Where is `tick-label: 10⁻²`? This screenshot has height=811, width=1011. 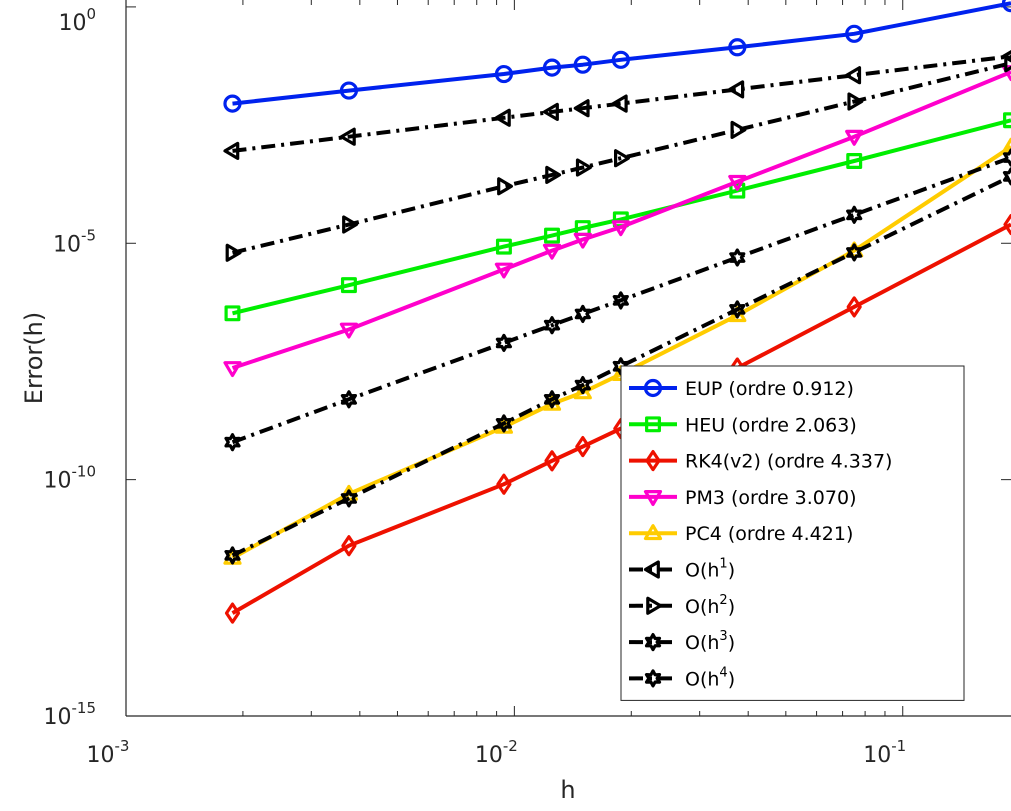
tick-label: 10⁻² is located at coordinates (496, 752).